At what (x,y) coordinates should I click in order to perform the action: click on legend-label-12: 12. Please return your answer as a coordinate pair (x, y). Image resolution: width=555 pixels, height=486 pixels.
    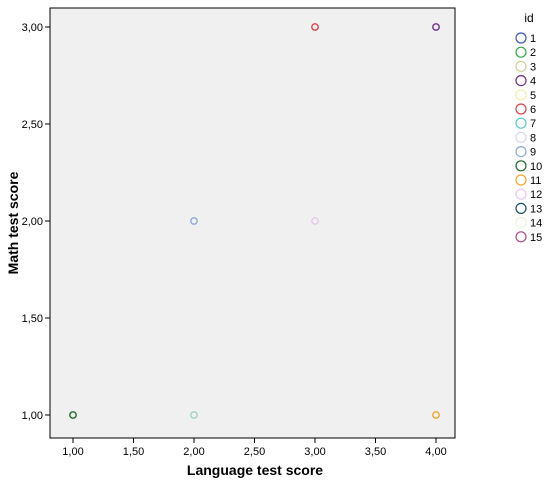
    Looking at the image, I should click on (536, 195).